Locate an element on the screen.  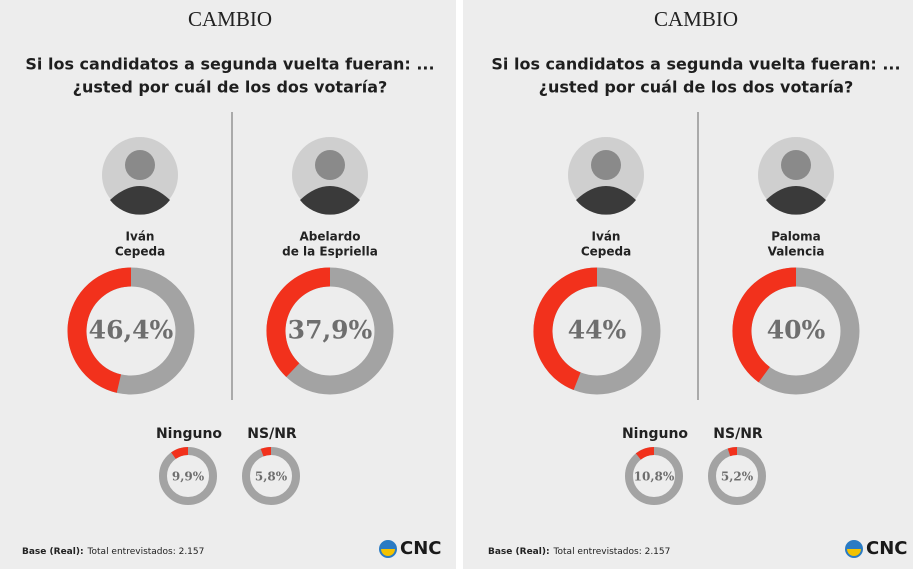
candidate-name: Valencia is located at coordinates (796, 252).